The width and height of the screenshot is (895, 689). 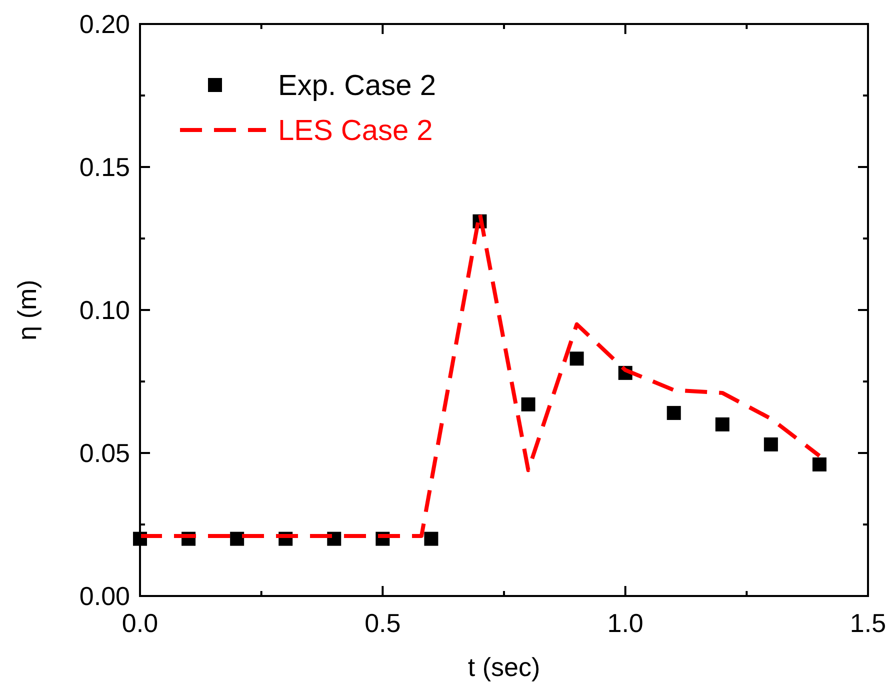 What do you see at coordinates (355, 131) in the screenshot?
I see `legend-label: LES Case 2` at bounding box center [355, 131].